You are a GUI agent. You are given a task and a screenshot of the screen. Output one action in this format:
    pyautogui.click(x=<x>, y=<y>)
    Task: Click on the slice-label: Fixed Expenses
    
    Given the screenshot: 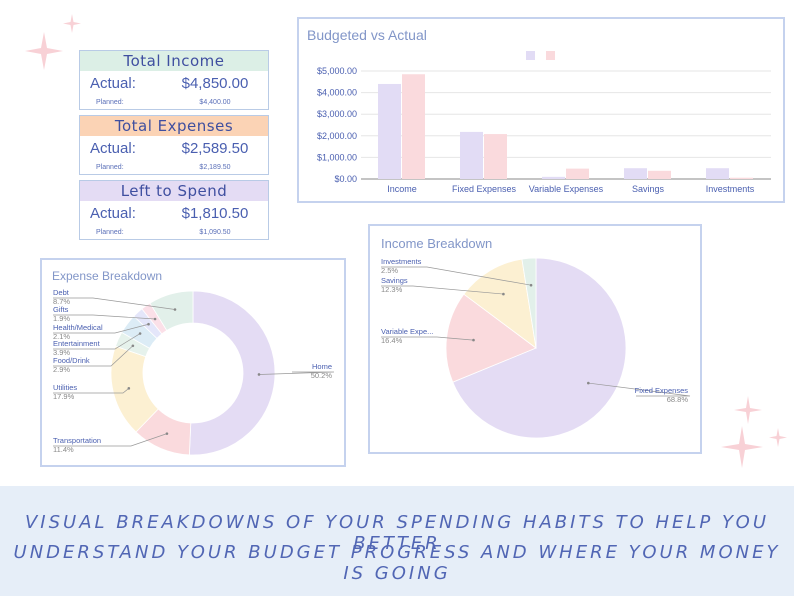 What is the action you would take?
    pyautogui.click(x=662, y=390)
    